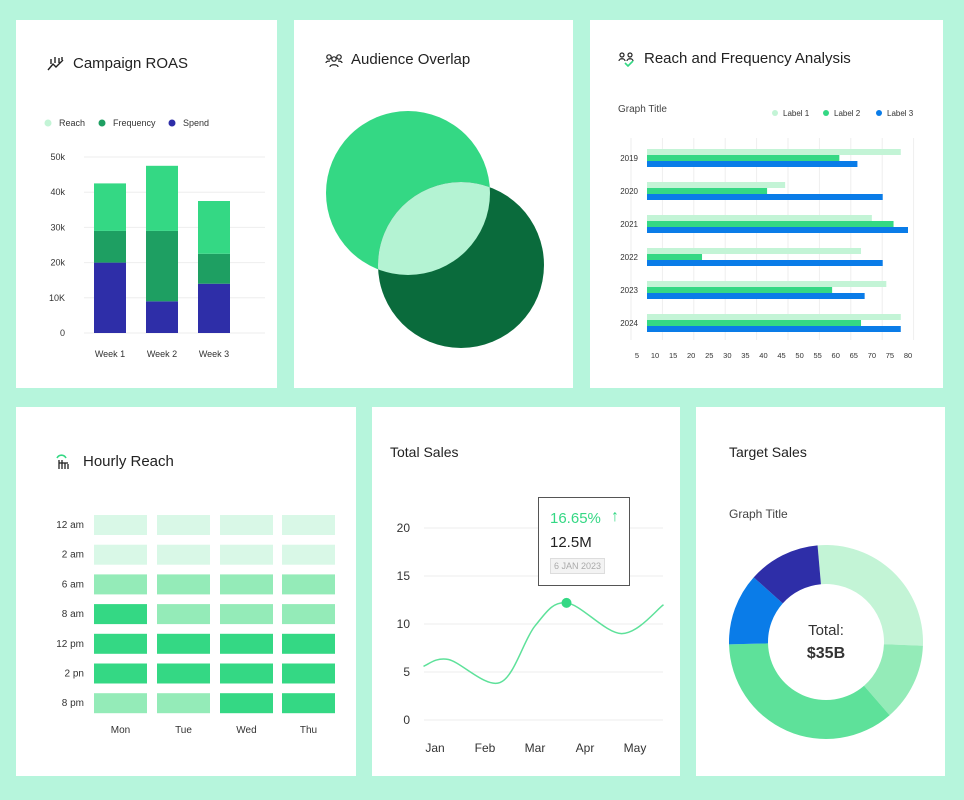 This screenshot has height=800, width=964. I want to click on x-tick-label: 35, so click(745, 355).